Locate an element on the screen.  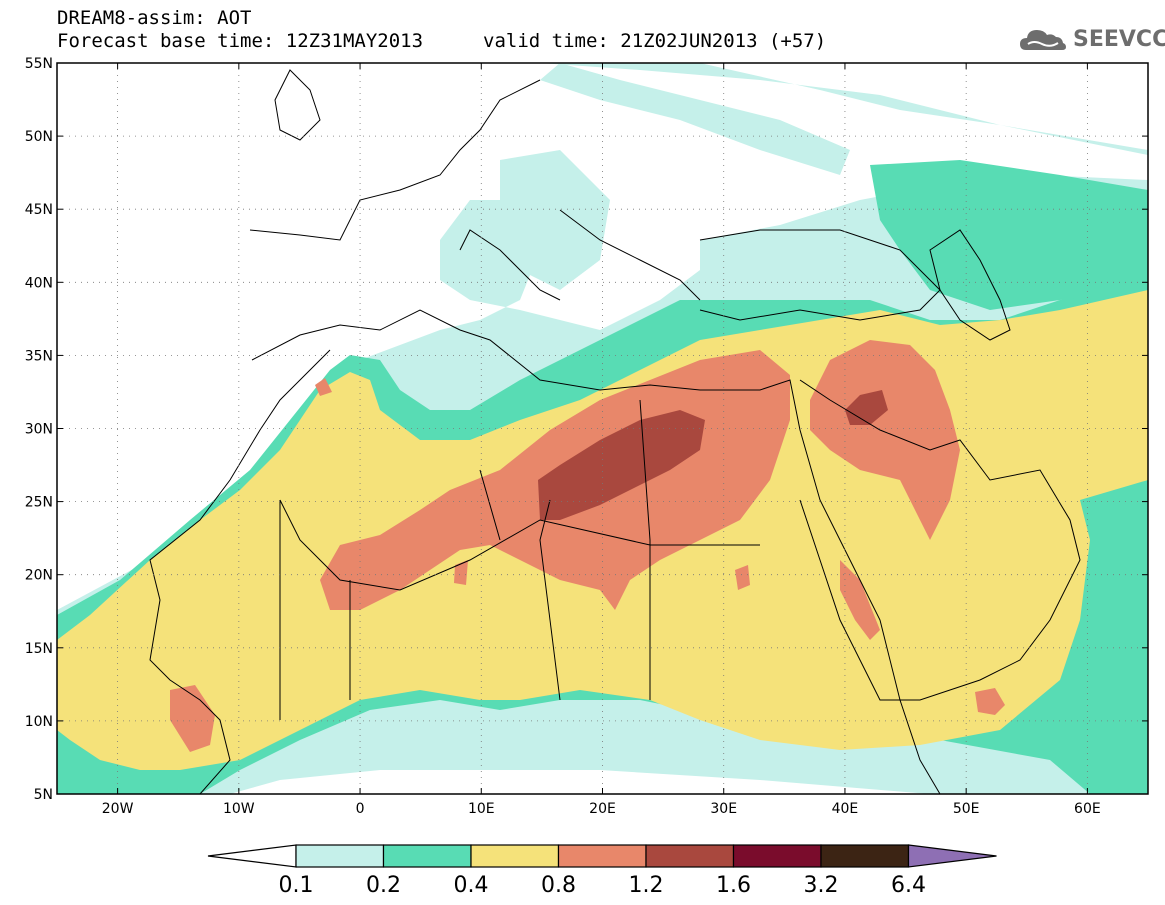
coastline-caspian is located at coordinates (970, 285).